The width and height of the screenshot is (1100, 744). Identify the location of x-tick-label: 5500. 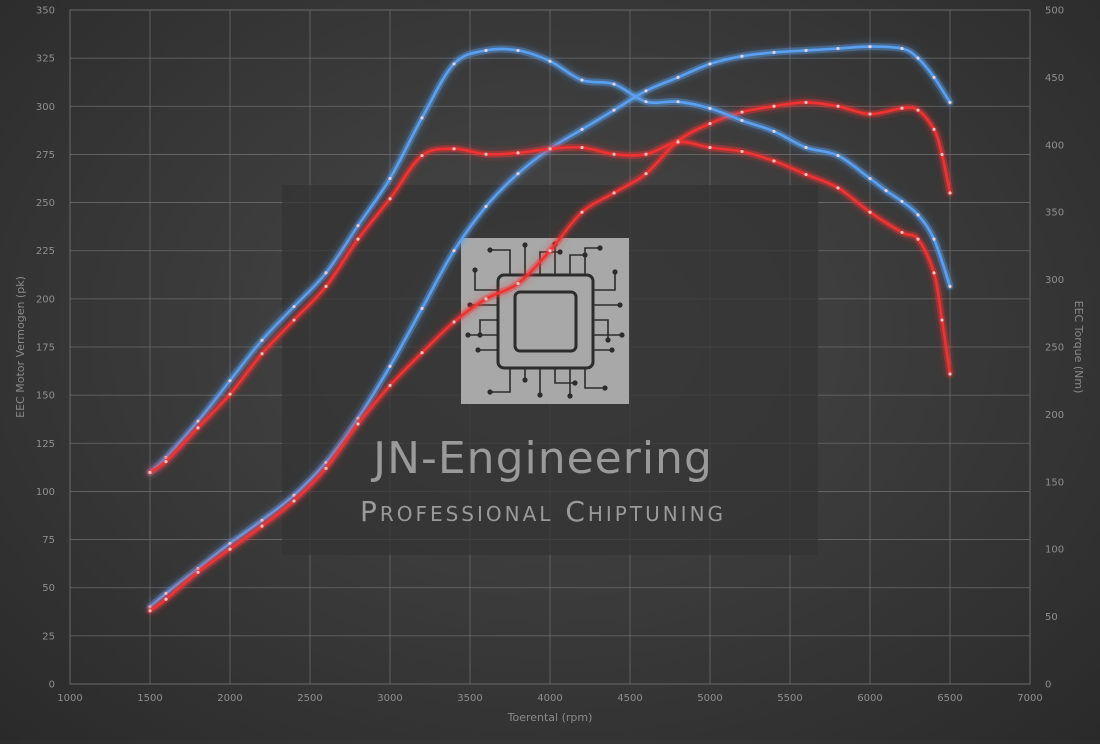
(789, 698).